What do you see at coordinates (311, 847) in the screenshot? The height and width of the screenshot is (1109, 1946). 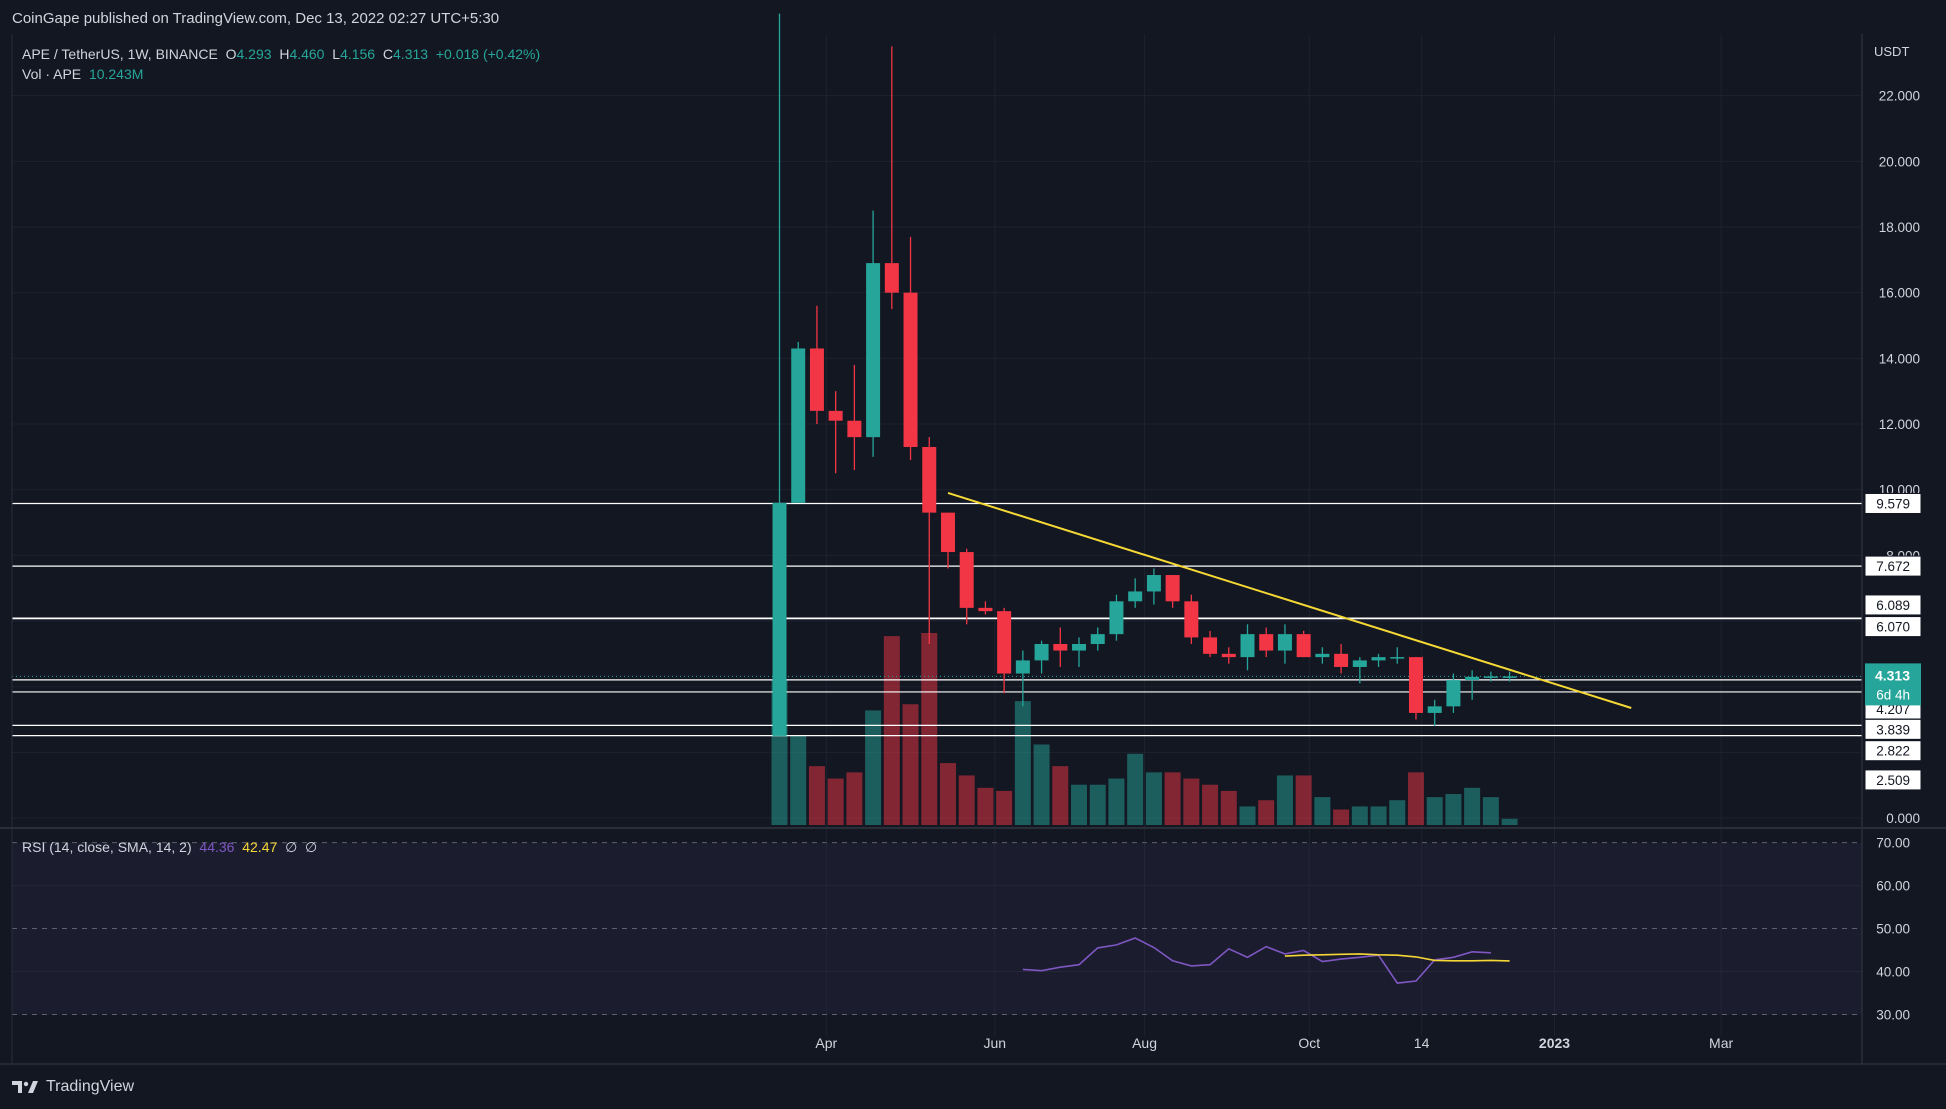 I see `rsi-empty-2: ∅` at bounding box center [311, 847].